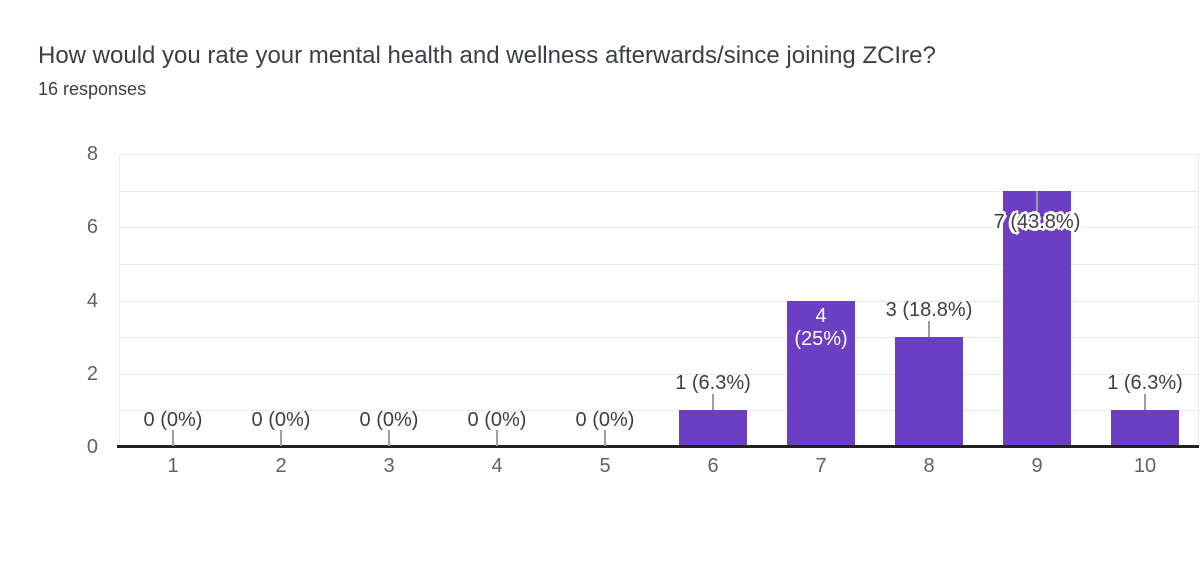 The height and width of the screenshot is (570, 1200). What do you see at coordinates (119, 300) in the screenshot?
I see `plot-left-border` at bounding box center [119, 300].